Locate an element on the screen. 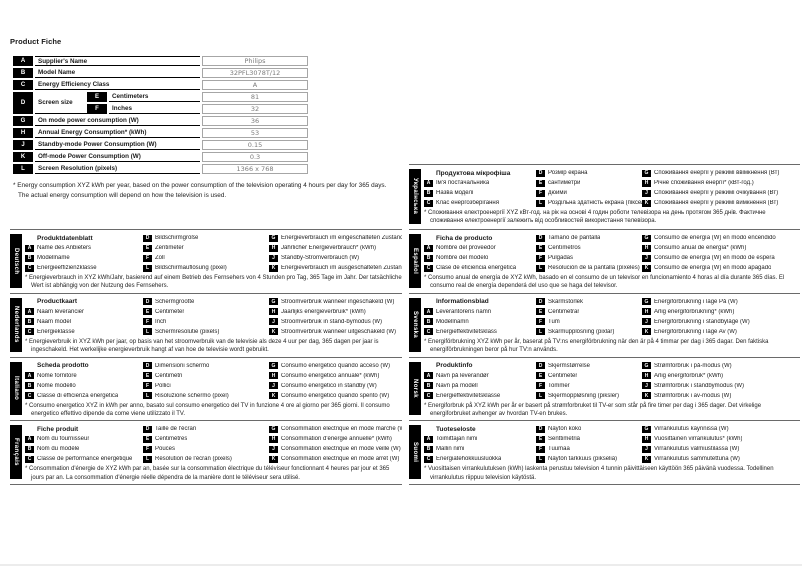 This screenshot has height=567, width=802. section-title: Scheda prodotto is located at coordinates (63, 366).